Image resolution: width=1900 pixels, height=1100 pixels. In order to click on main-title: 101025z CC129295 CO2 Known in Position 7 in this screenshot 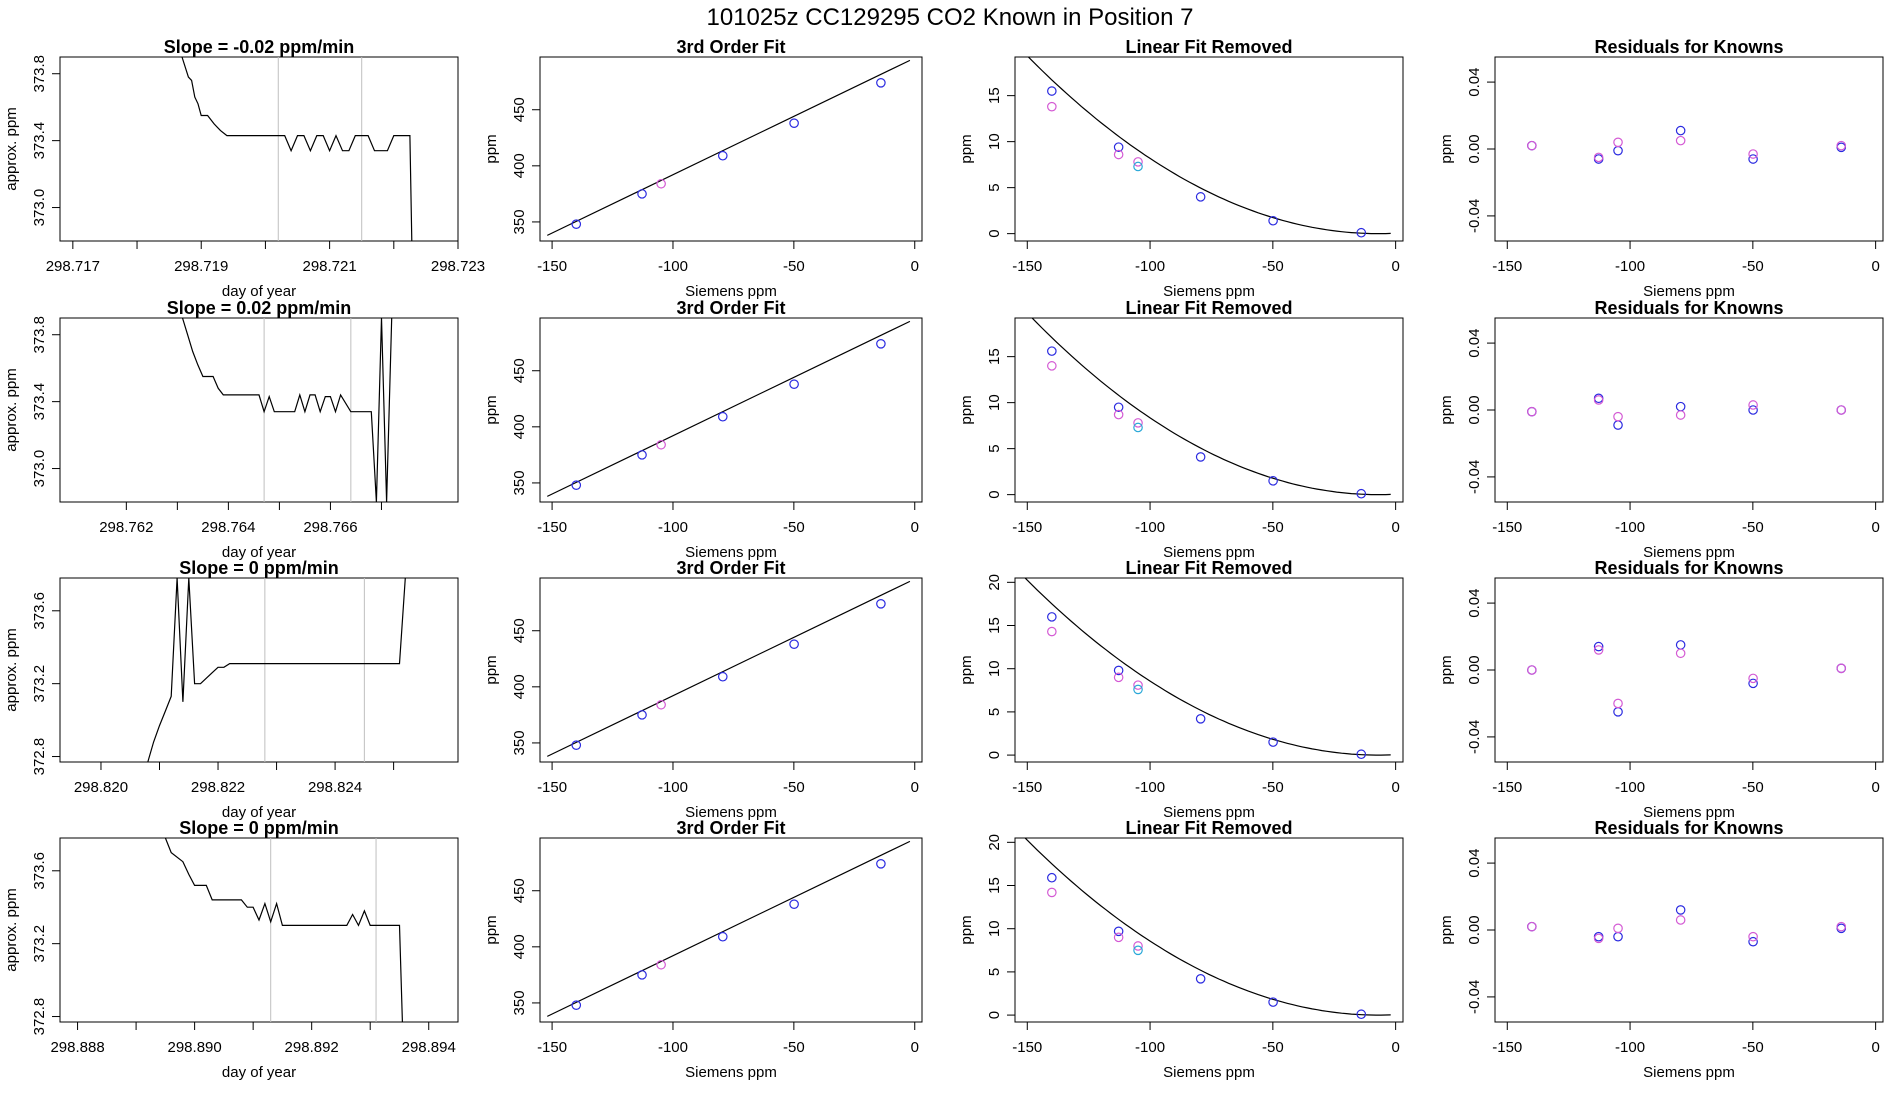, I will do `click(950, 17)`.